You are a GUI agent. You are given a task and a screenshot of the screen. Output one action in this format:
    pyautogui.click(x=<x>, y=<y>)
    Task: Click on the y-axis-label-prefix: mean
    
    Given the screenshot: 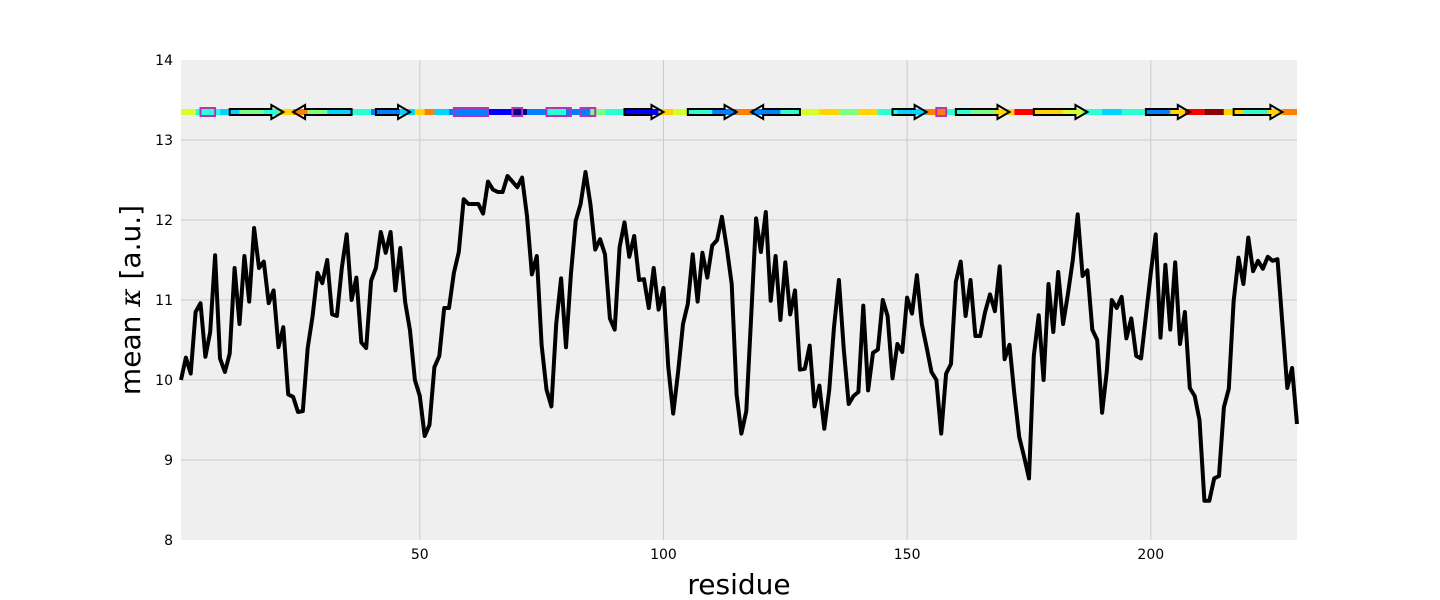 What is the action you would take?
    pyautogui.click(x=130, y=351)
    